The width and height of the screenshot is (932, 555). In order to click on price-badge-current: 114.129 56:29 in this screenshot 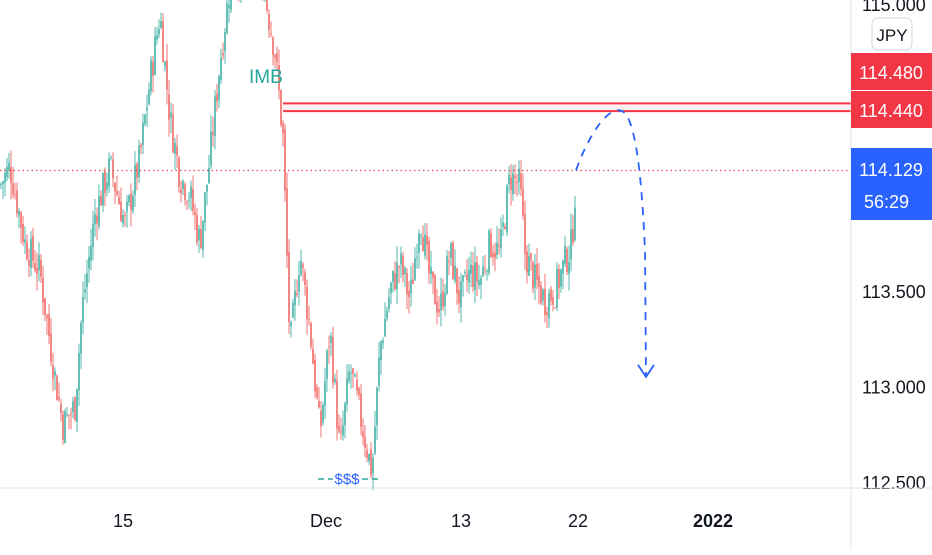, I will do `click(891, 184)`.